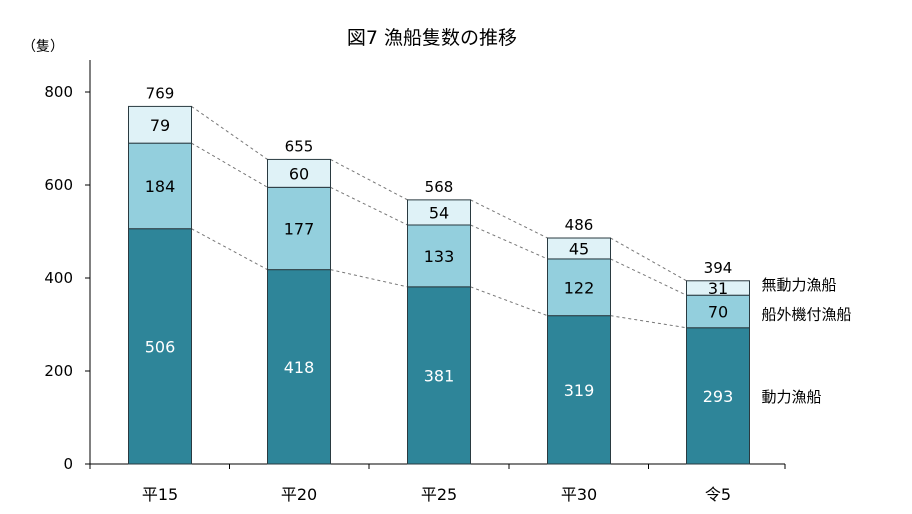  I want to click on data-label: 506, so click(160, 346).